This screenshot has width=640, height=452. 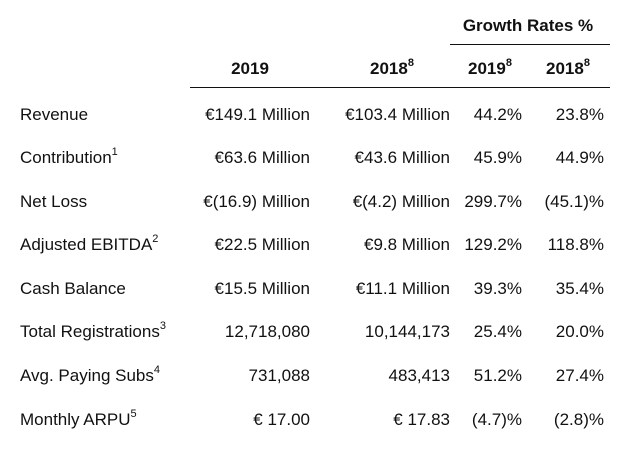 I want to click on value-2019: €22.5 Million, so click(x=262, y=244).